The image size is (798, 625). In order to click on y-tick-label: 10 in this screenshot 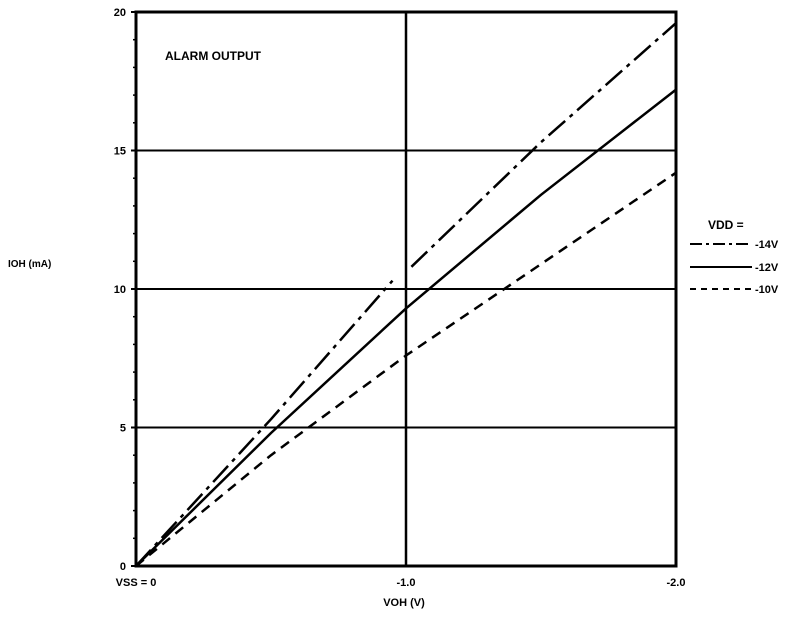, I will do `click(120, 290)`.